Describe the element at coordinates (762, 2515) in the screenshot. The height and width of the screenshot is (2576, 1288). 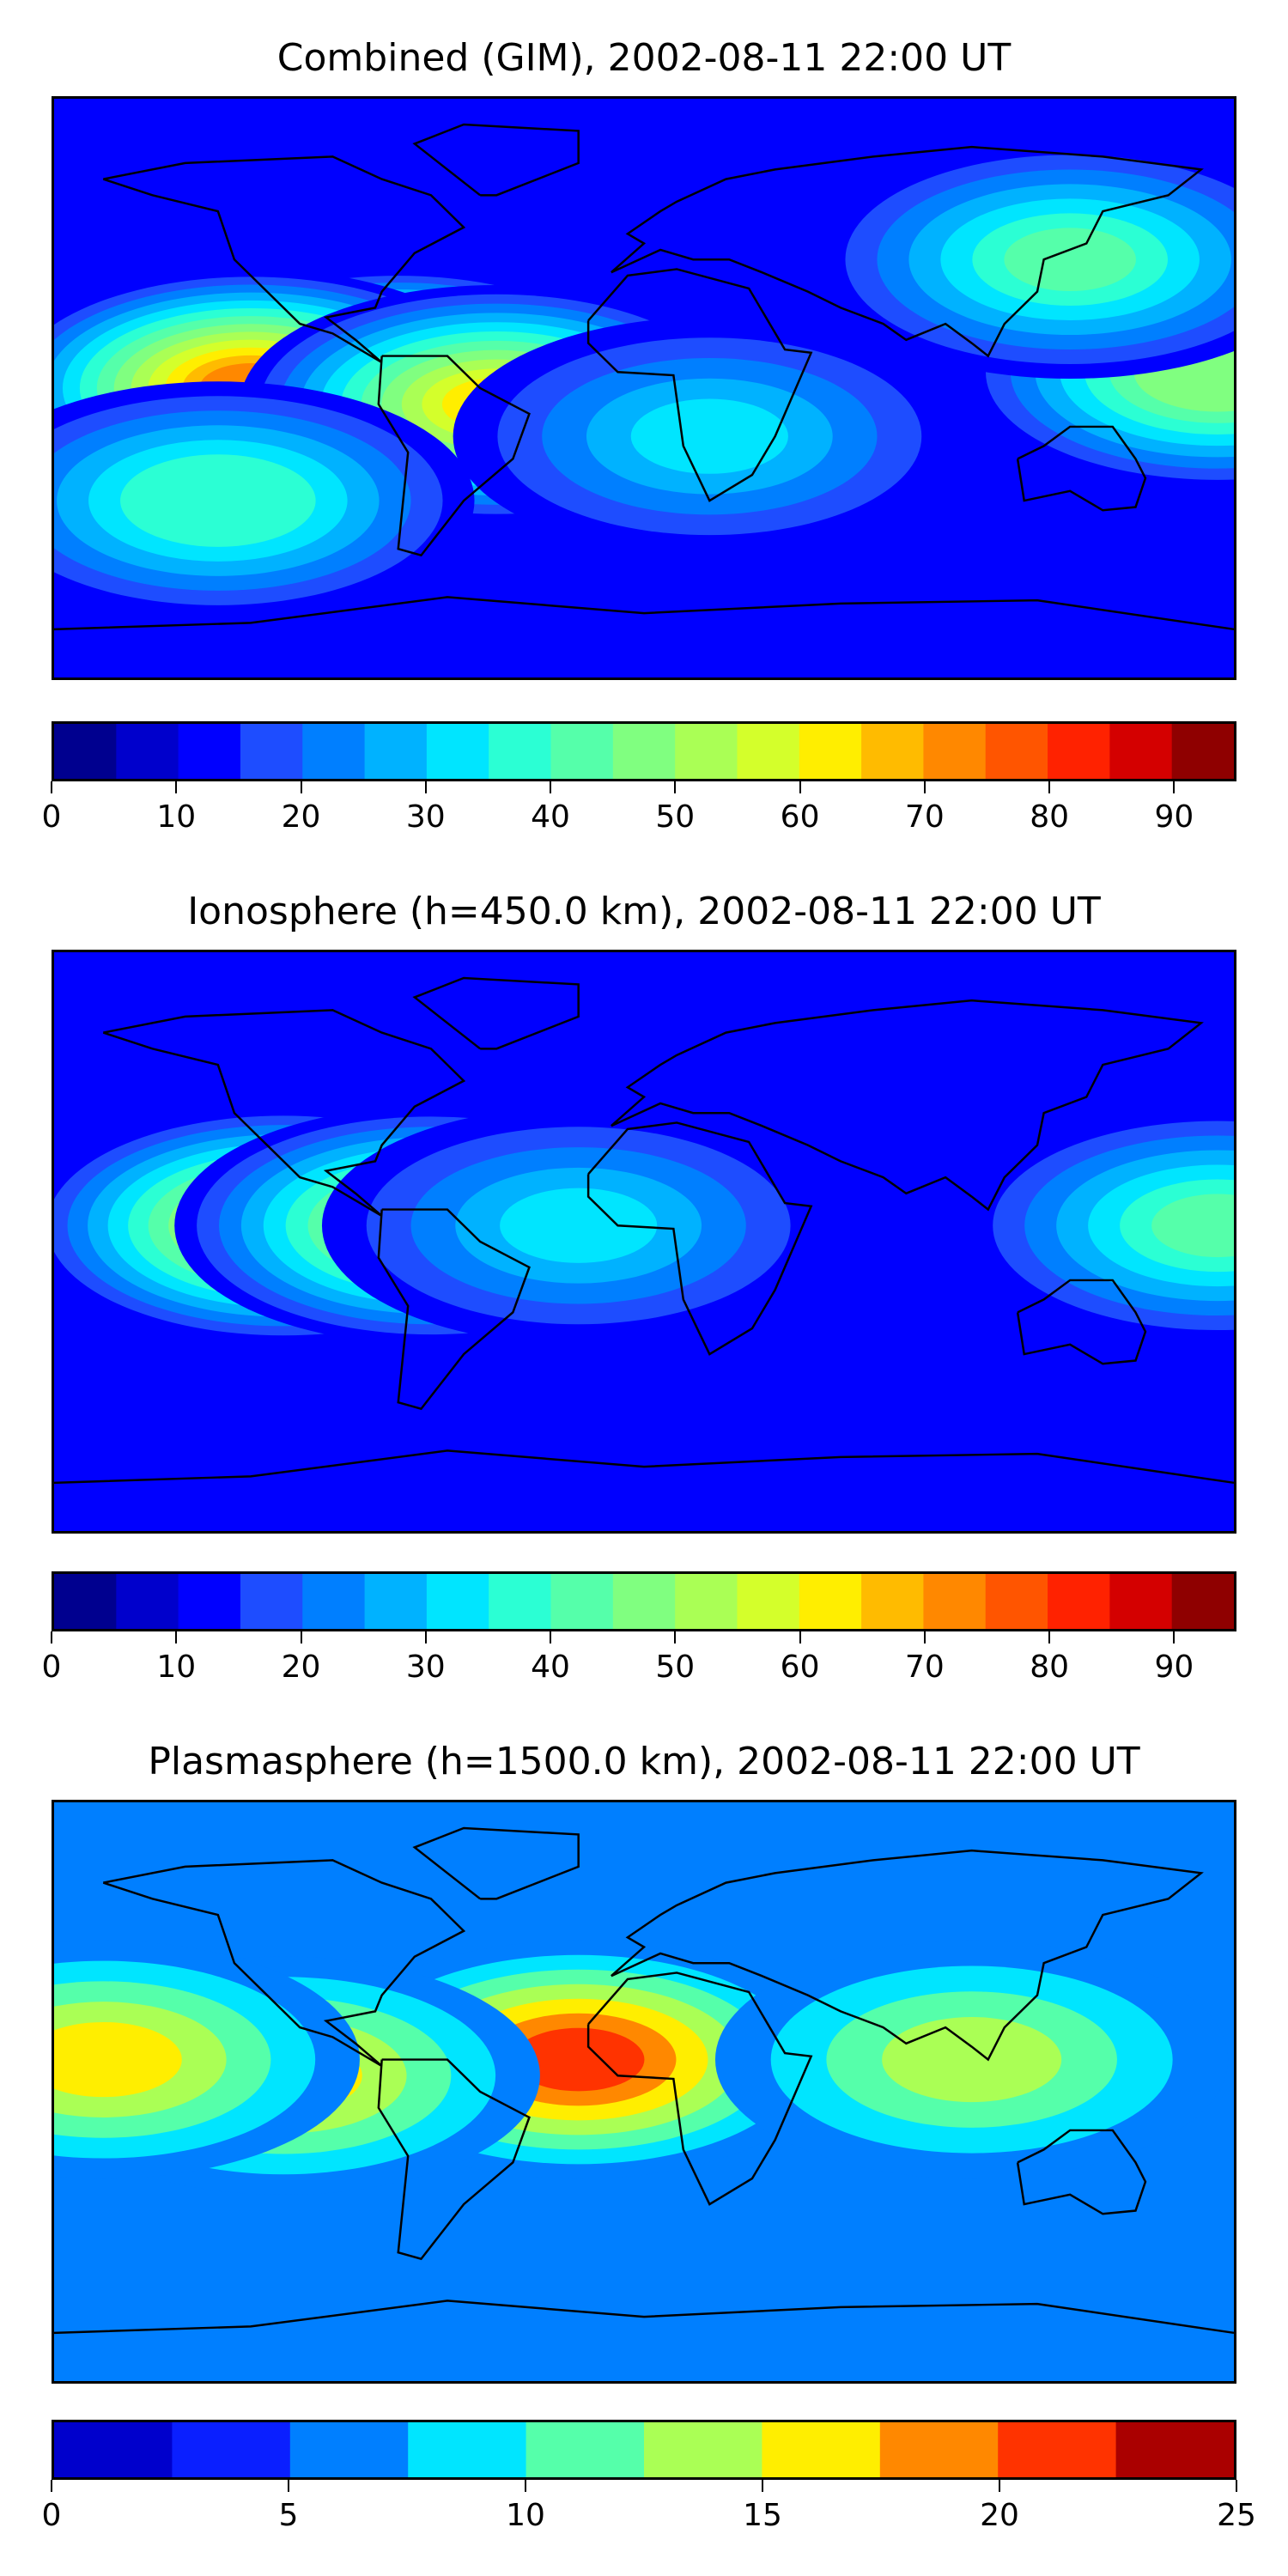
I see `colorbar-tick-label: 15` at that location.